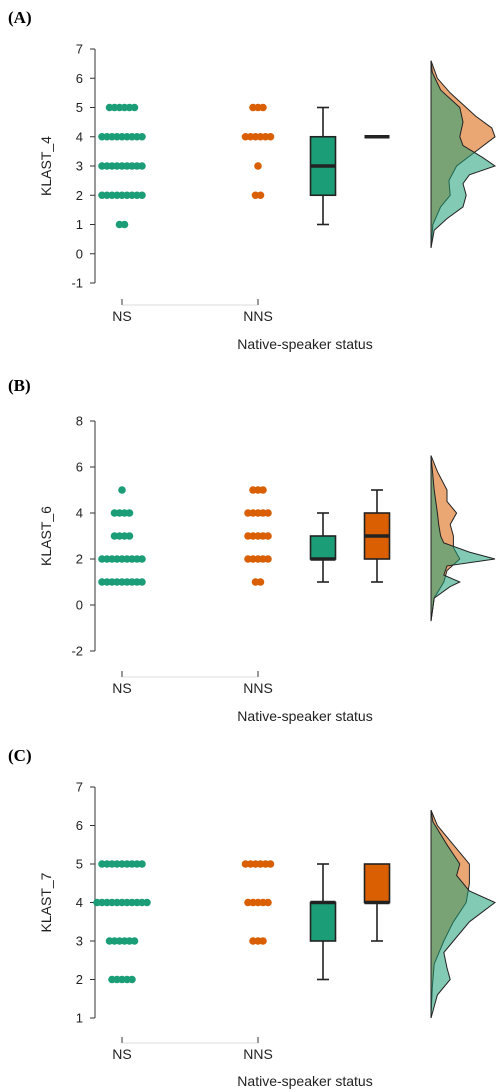 The height and width of the screenshot is (1092, 496). Describe the element at coordinates (77, 283) in the screenshot. I see `y-tick-label: -1` at that location.